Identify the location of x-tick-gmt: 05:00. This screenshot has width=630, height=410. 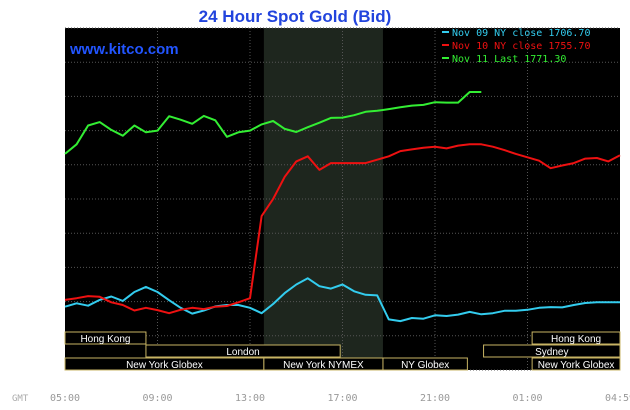
(65, 398).